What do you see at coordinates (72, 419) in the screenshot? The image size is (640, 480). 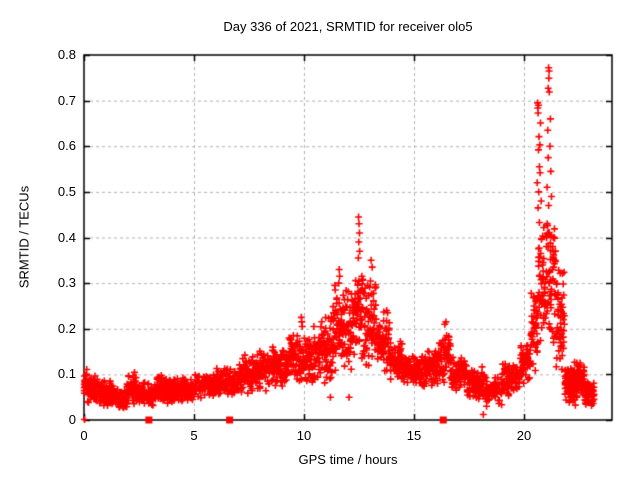 I see `y-tick-label: 0` at bounding box center [72, 419].